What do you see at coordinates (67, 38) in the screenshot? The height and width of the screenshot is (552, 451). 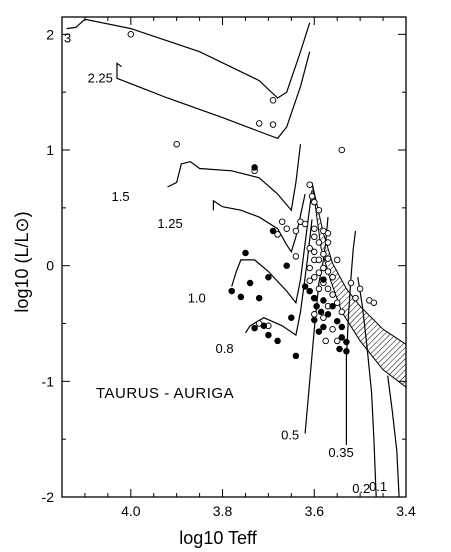 I see `track-label-3: 3` at bounding box center [67, 38].